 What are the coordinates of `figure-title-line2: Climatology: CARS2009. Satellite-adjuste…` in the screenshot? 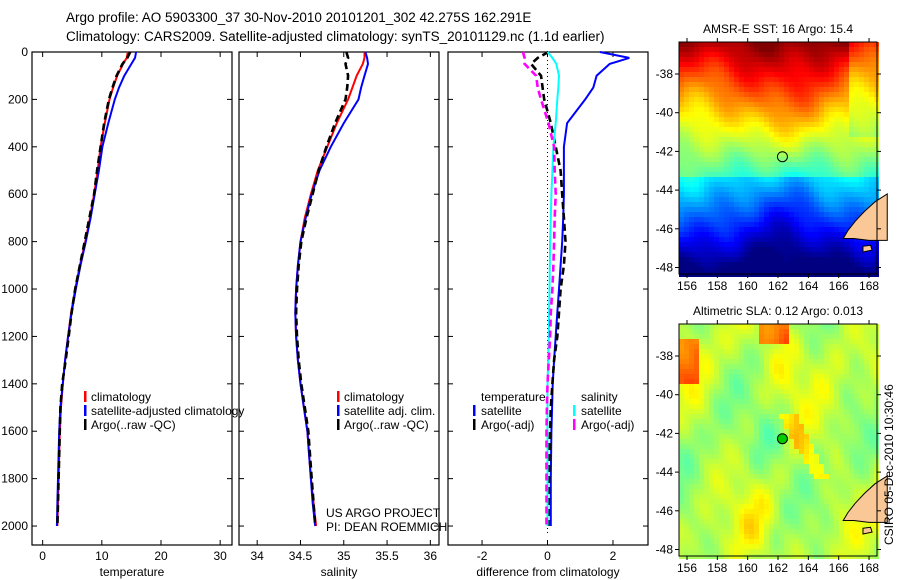 It's located at (335, 36).